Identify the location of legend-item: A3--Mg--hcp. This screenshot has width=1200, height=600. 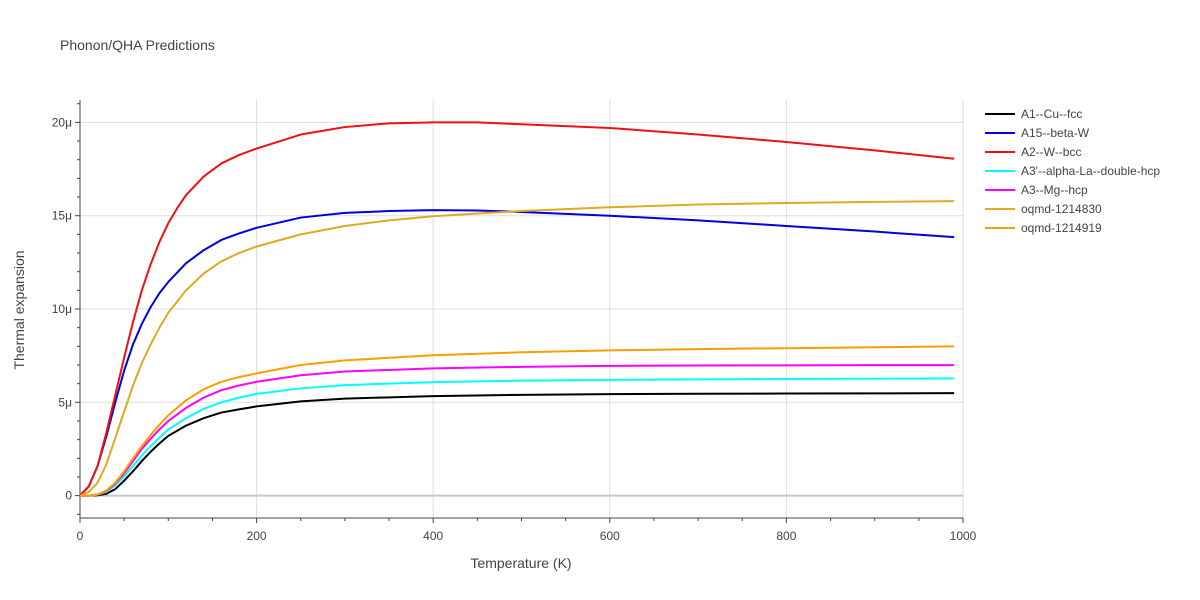
(1036, 190).